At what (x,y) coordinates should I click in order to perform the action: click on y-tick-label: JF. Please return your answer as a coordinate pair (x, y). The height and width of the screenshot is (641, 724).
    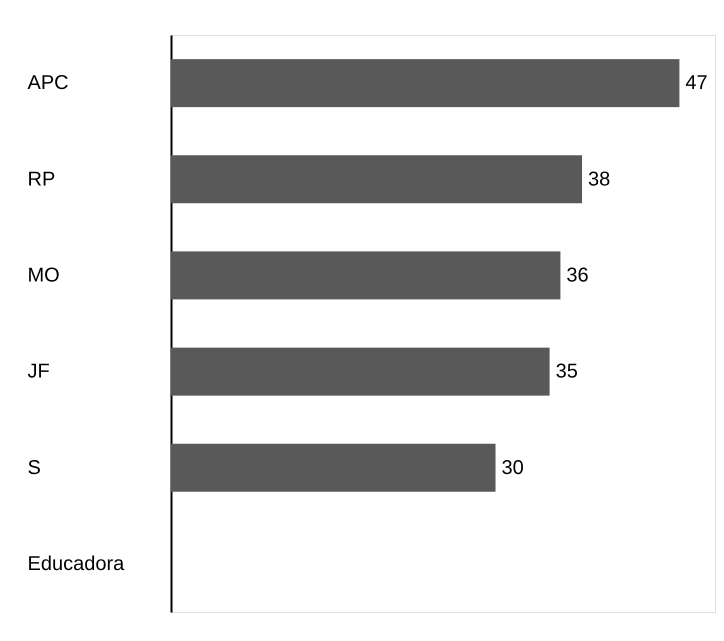
    Looking at the image, I should click on (39, 371).